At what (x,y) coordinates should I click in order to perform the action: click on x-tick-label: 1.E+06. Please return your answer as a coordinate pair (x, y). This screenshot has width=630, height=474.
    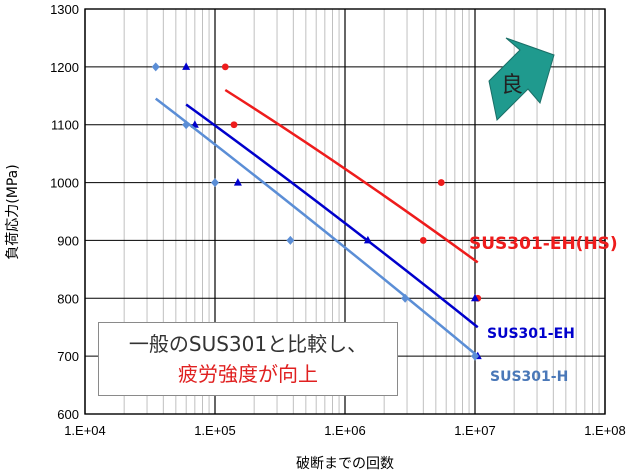
    Looking at the image, I should click on (345, 430).